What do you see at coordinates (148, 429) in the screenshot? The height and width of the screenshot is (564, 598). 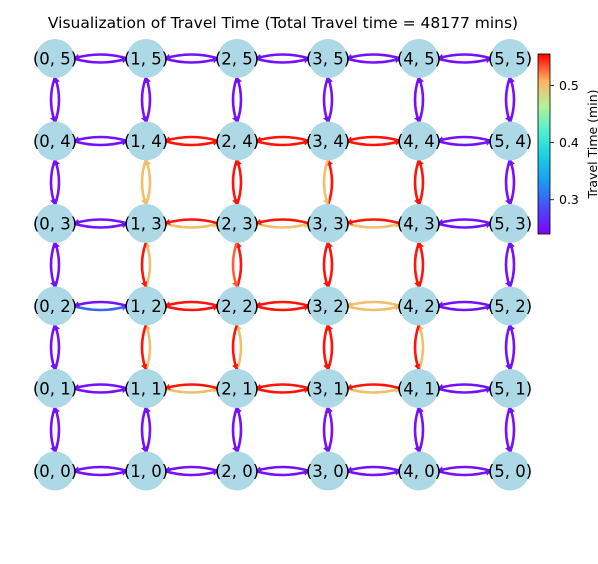 I see `edge-10-11-forward` at bounding box center [148, 429].